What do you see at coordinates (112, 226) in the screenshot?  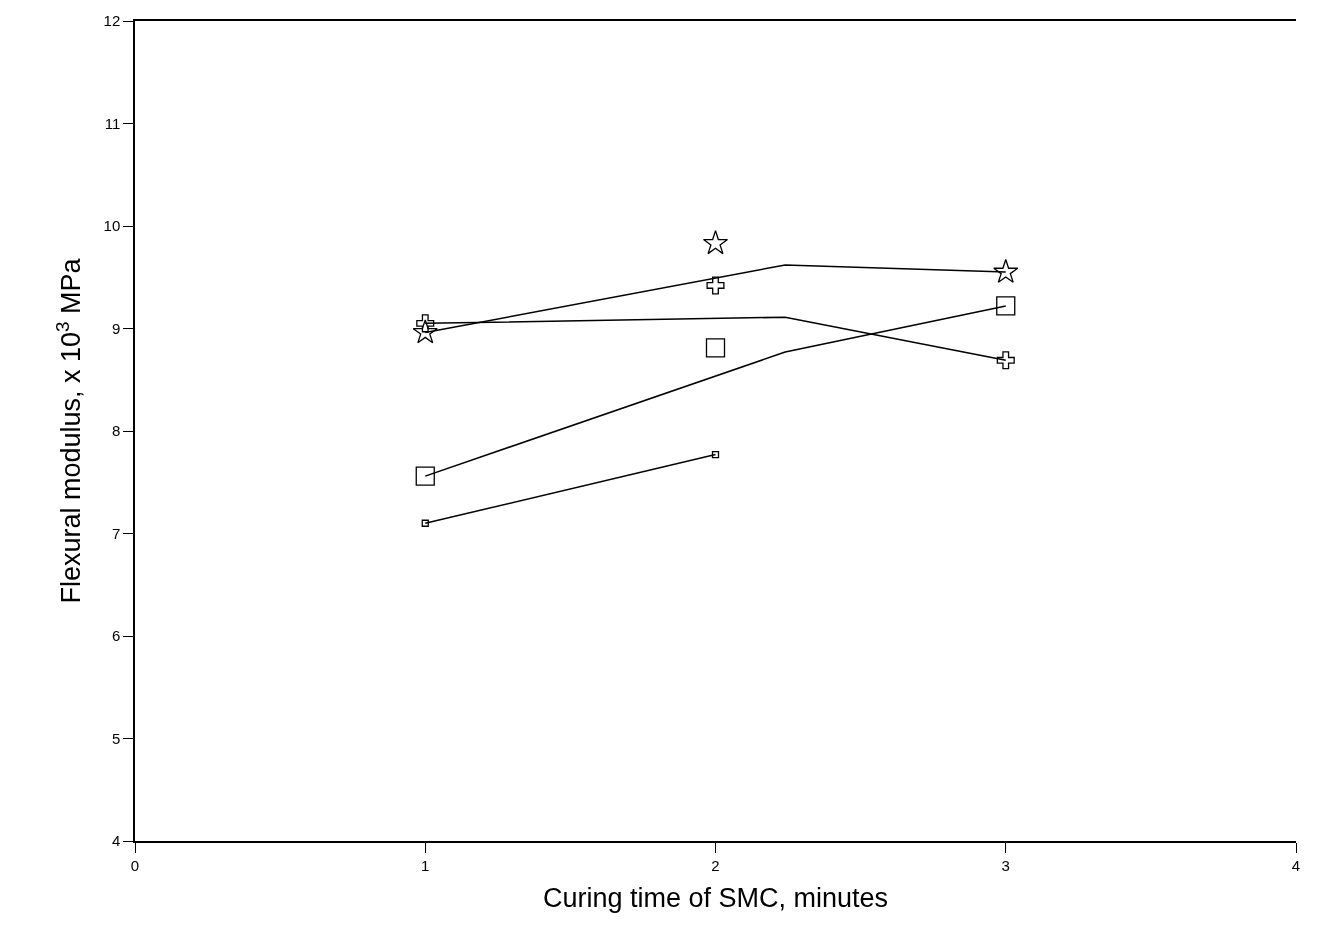 I see `y-tick-label: 10` at bounding box center [112, 226].